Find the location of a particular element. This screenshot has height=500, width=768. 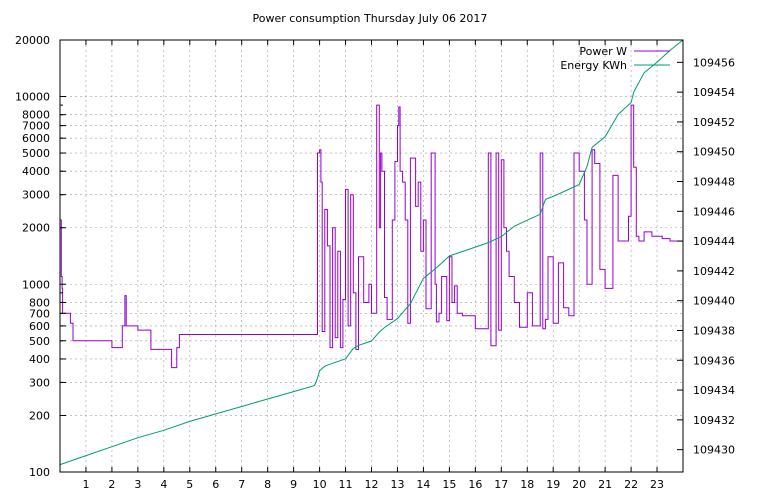

y2-tick-label: 109432 is located at coordinates (714, 420).